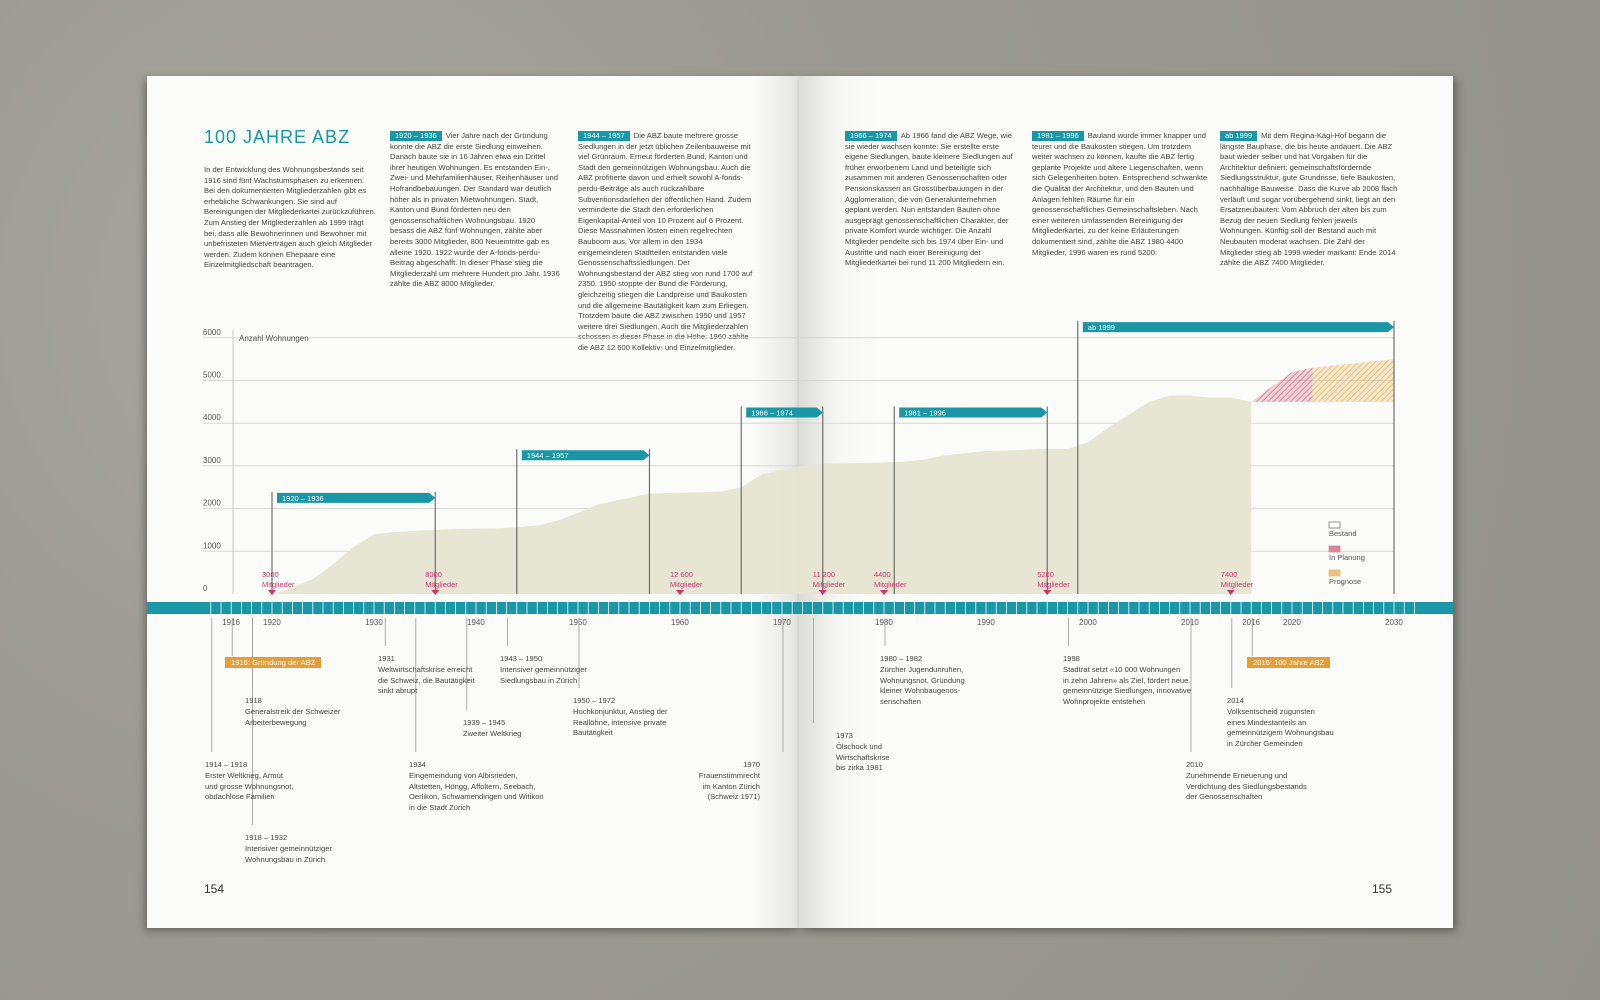 This screenshot has width=1600, height=1000. Describe the element at coordinates (1229, 574) in the screenshot. I see `member-count: 7400` at that location.